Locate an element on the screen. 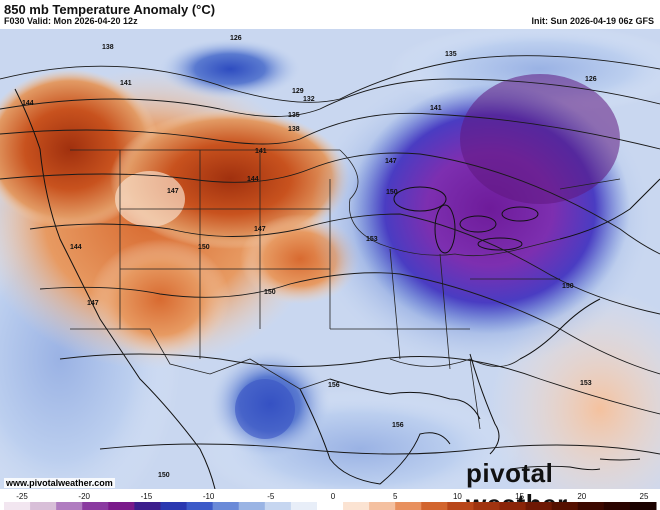  colorbar-tick-label: -10 is located at coordinates (209, 496).